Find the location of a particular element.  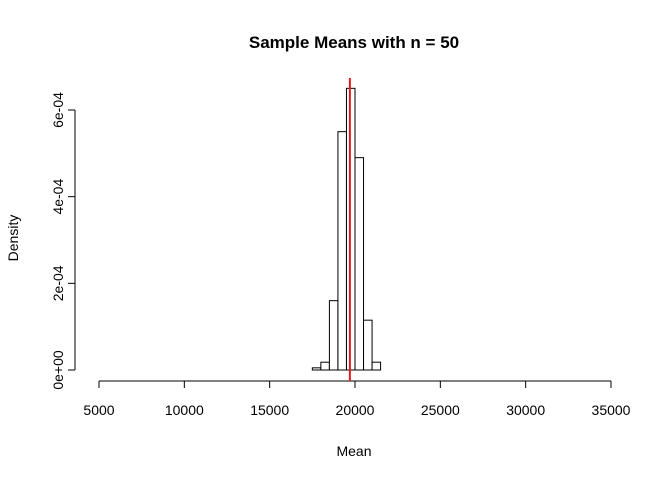

y-tick-label: 4e-04 is located at coordinates (58, 197).